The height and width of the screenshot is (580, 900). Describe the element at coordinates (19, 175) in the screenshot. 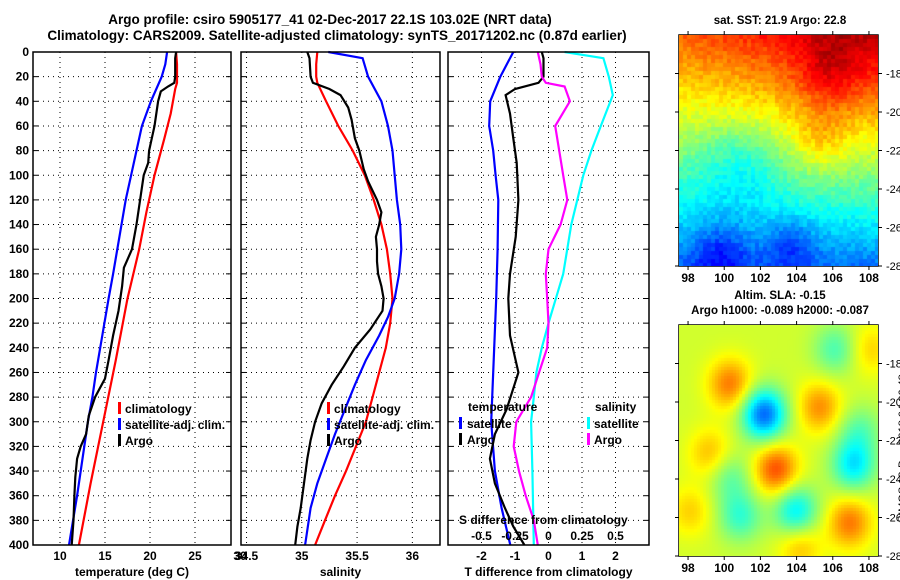

I see `y-tick-label: 100` at that location.